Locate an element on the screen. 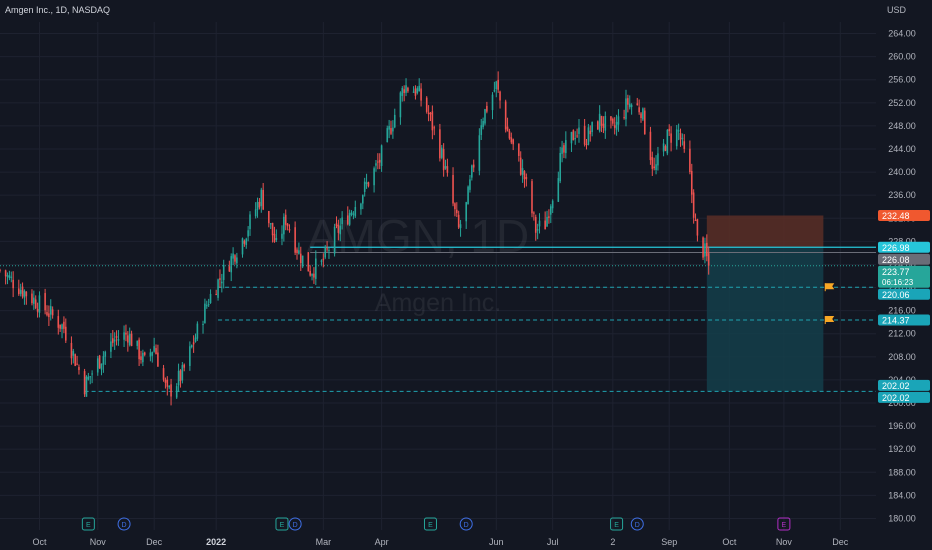 Image resolution: width=932 pixels, height=550 pixels. price-label-text: 232.48 is located at coordinates (896, 216).